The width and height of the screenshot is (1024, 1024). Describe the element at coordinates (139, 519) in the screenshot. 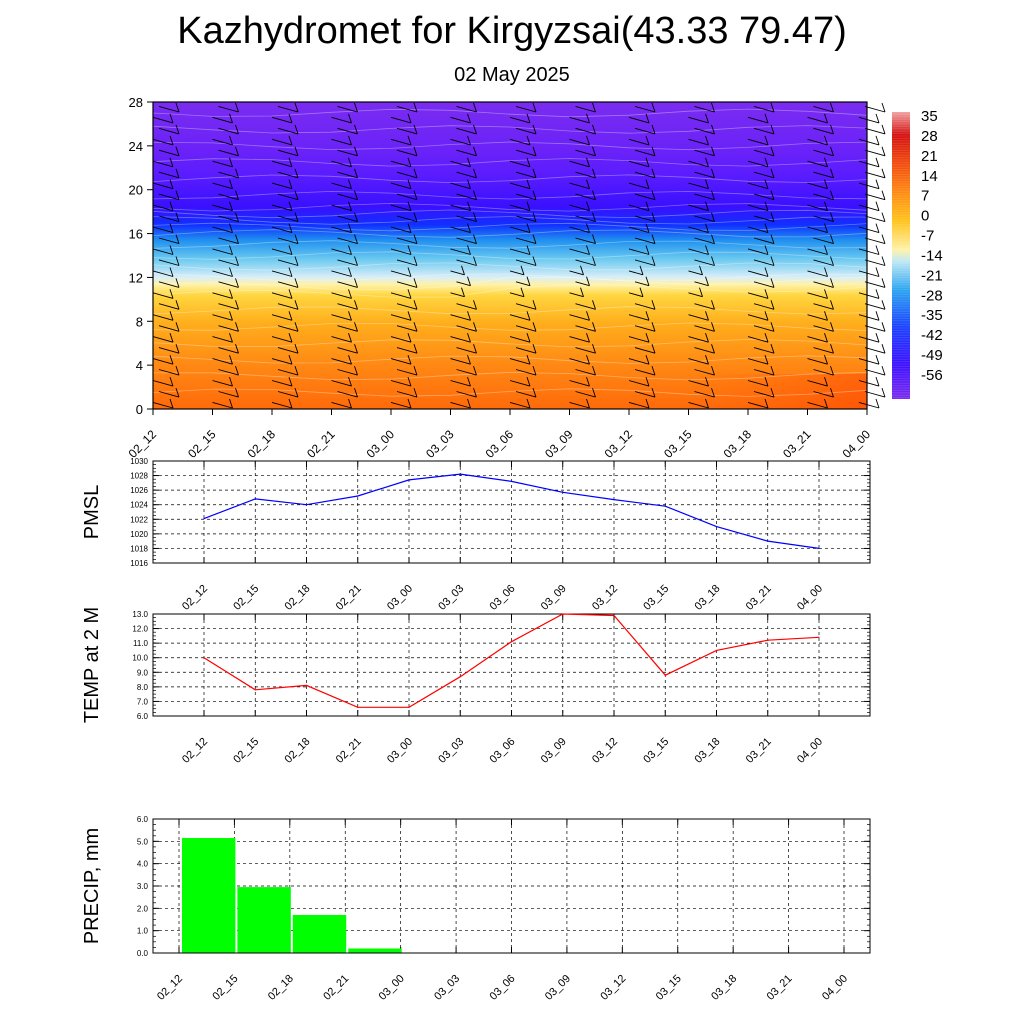

I see `y-tick-label: 1022` at that location.